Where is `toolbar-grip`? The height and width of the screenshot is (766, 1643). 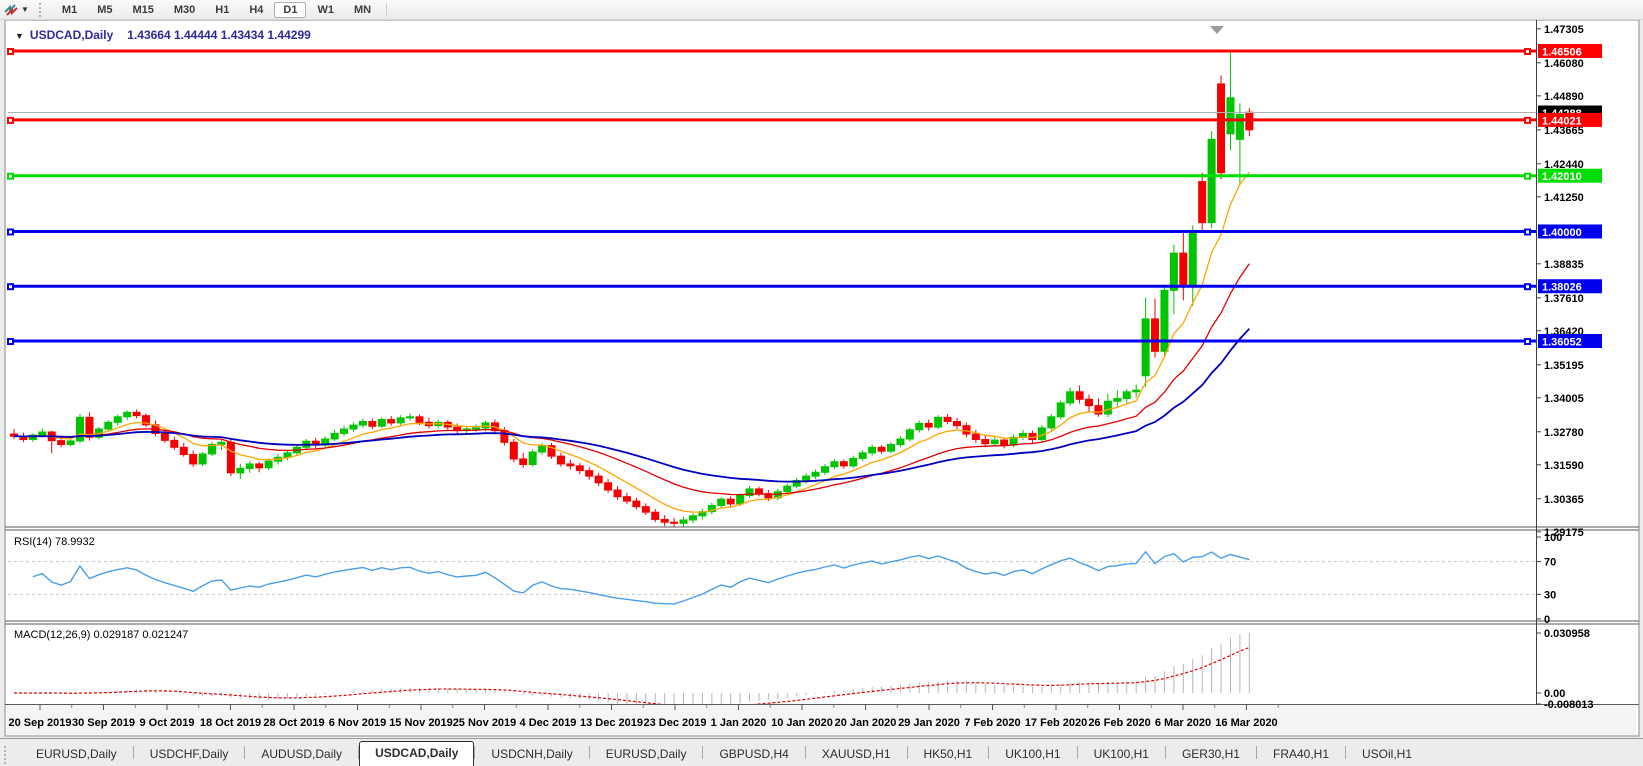
toolbar-grip is located at coordinates (42, 9).